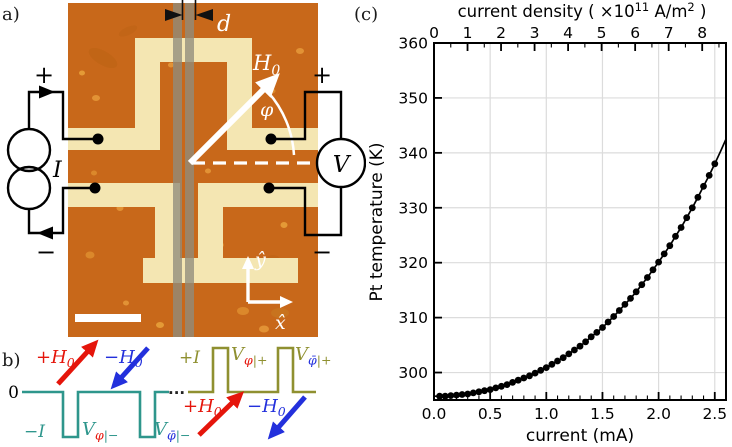 The image size is (732, 447). I want to click on y-tick-label: 330, so click(413, 208).